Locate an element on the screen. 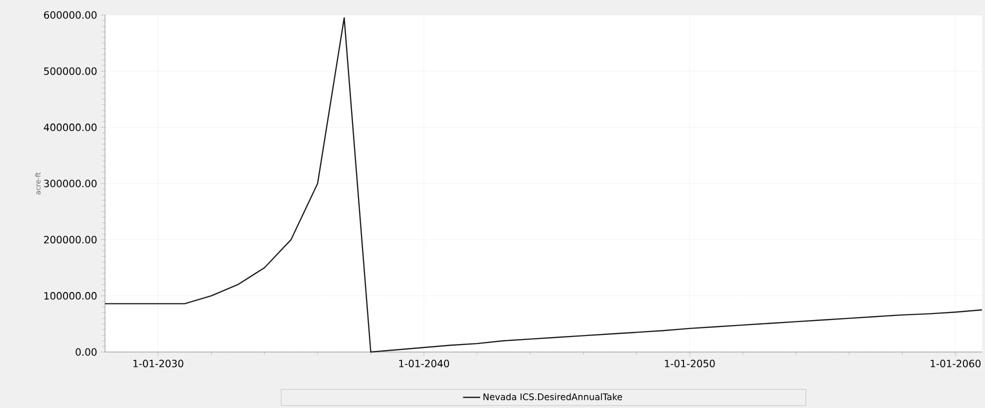  y-tick-label: 400000.00 is located at coordinates (70, 128).